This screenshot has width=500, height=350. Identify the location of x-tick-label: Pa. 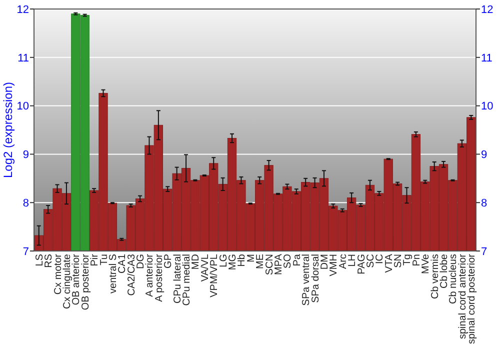
(297, 260).